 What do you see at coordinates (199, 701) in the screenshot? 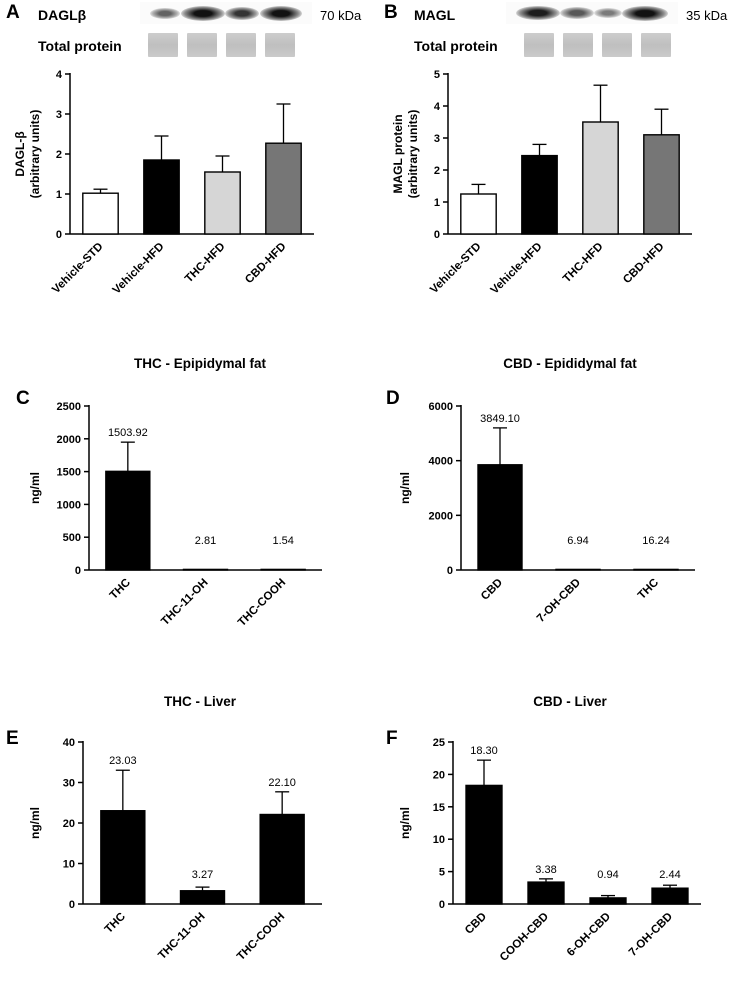
I see `chart-e-title: THC - Liver` at bounding box center [199, 701].